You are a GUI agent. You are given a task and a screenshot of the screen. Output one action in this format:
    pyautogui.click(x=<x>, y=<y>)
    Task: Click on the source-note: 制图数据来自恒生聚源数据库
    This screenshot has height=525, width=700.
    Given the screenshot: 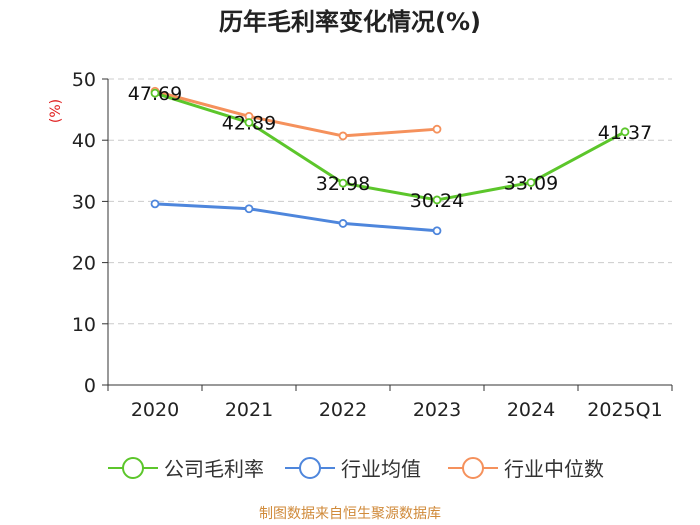 What is the action you would take?
    pyautogui.click(x=350, y=514)
    